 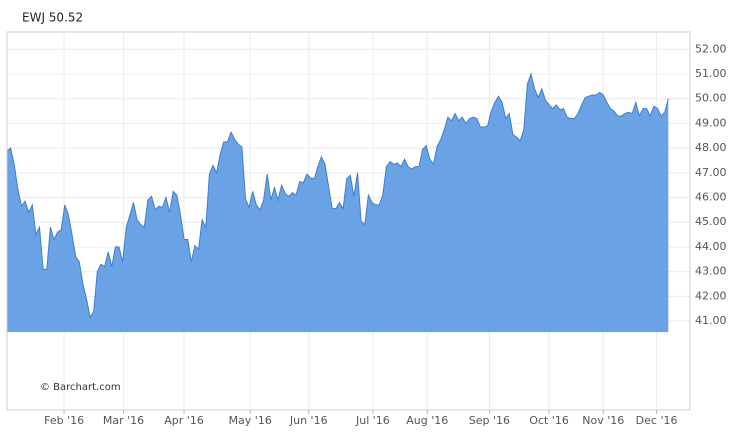 I want to click on x-tick-label: Aug '16, so click(x=427, y=420).